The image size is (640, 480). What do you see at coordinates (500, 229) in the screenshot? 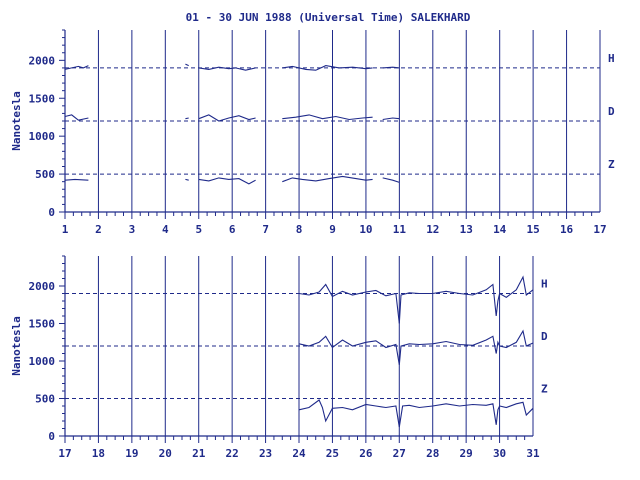
I see `x-tick-label: 14` at bounding box center [500, 229].